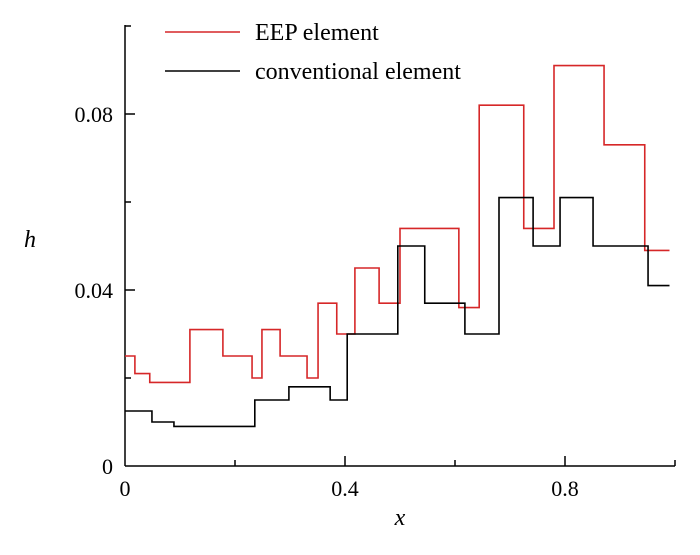  What do you see at coordinates (317, 33) in the screenshot?
I see `legend-label: EEP element` at bounding box center [317, 33].